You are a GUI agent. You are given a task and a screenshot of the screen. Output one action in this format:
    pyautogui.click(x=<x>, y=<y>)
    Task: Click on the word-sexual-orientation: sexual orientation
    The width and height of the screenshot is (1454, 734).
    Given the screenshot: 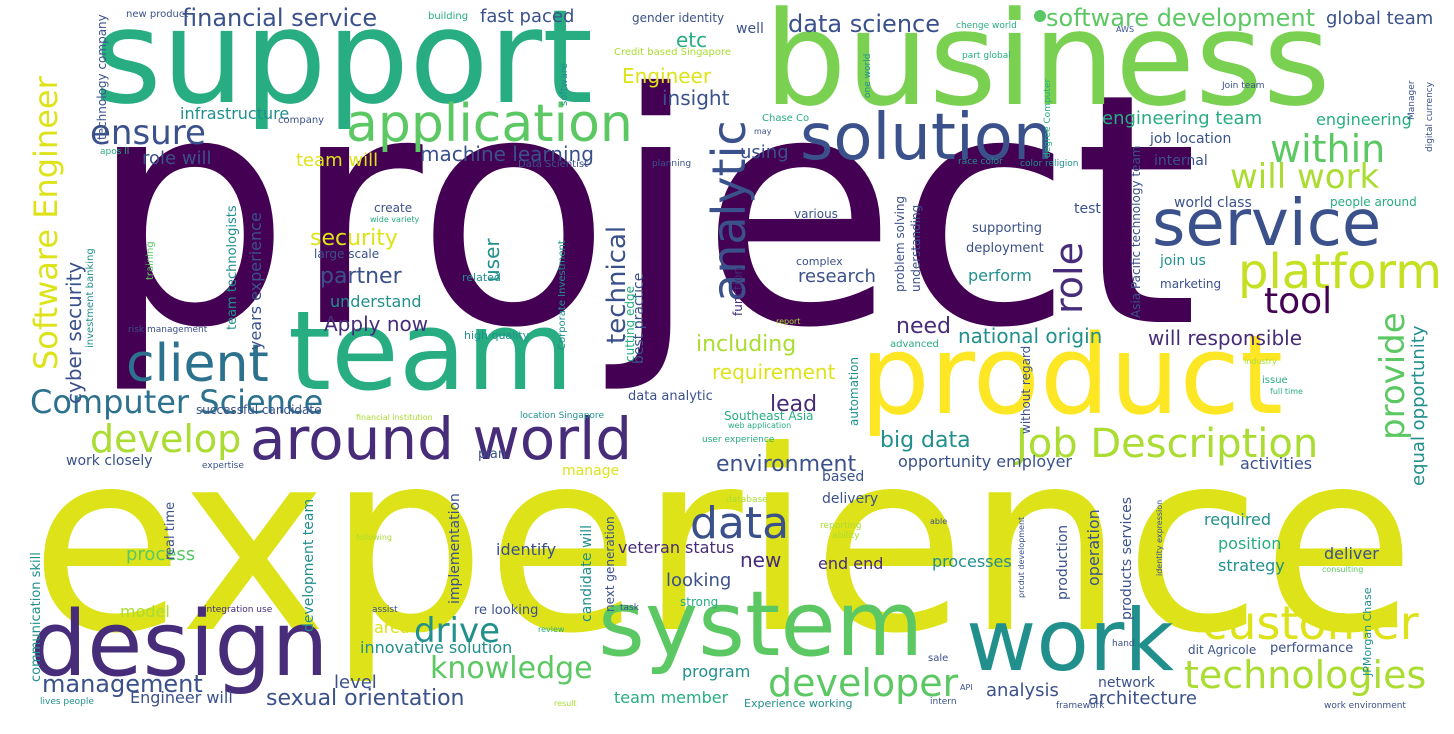 What is the action you would take?
    pyautogui.click(x=365, y=698)
    